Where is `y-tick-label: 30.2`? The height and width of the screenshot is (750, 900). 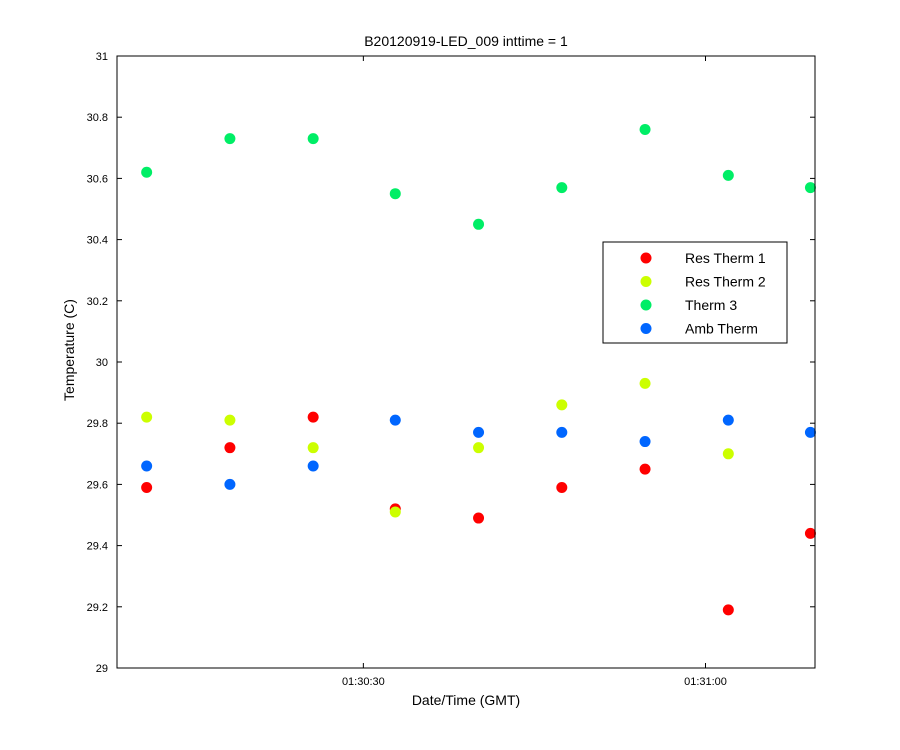 y-tick-label: 30.2 is located at coordinates (97, 302).